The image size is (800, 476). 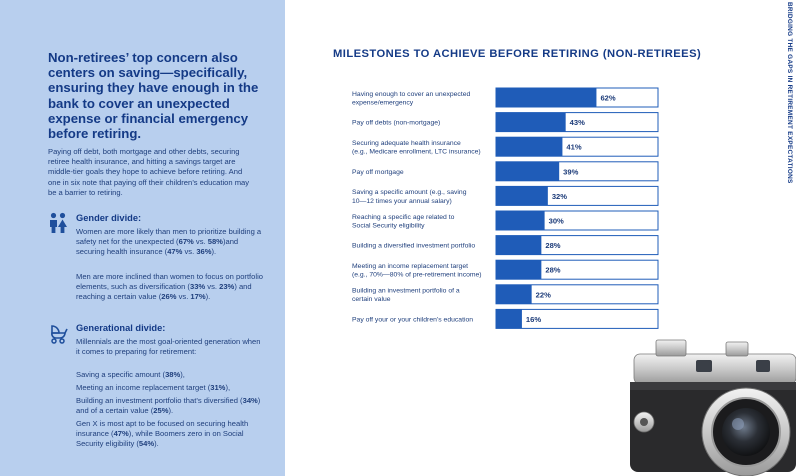 I want to click on category-label-line: 10—12 times your annual salary), so click(x=402, y=201).